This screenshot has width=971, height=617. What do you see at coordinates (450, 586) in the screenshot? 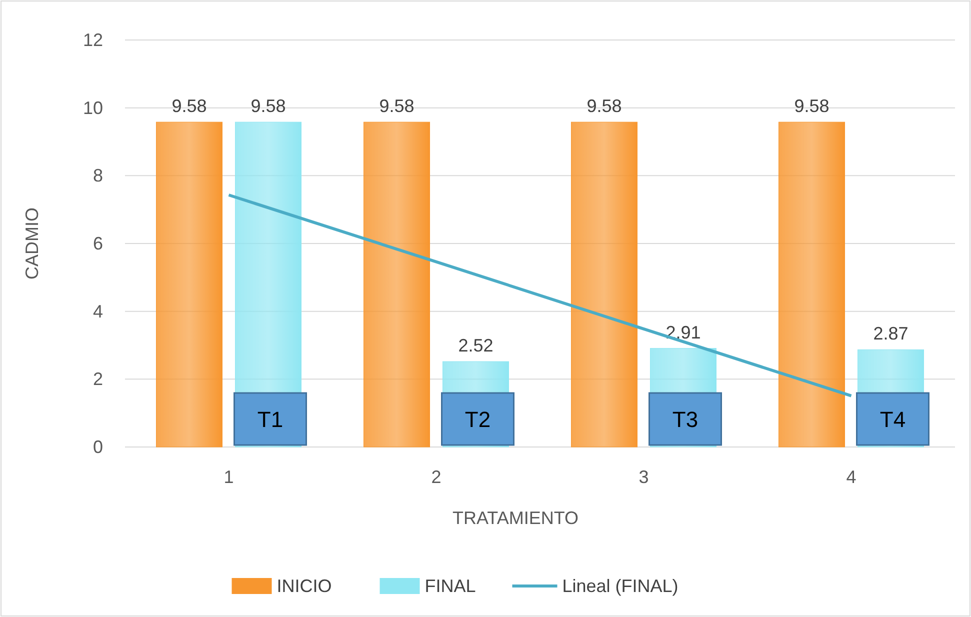
I see `legend-label: FINAL` at bounding box center [450, 586].